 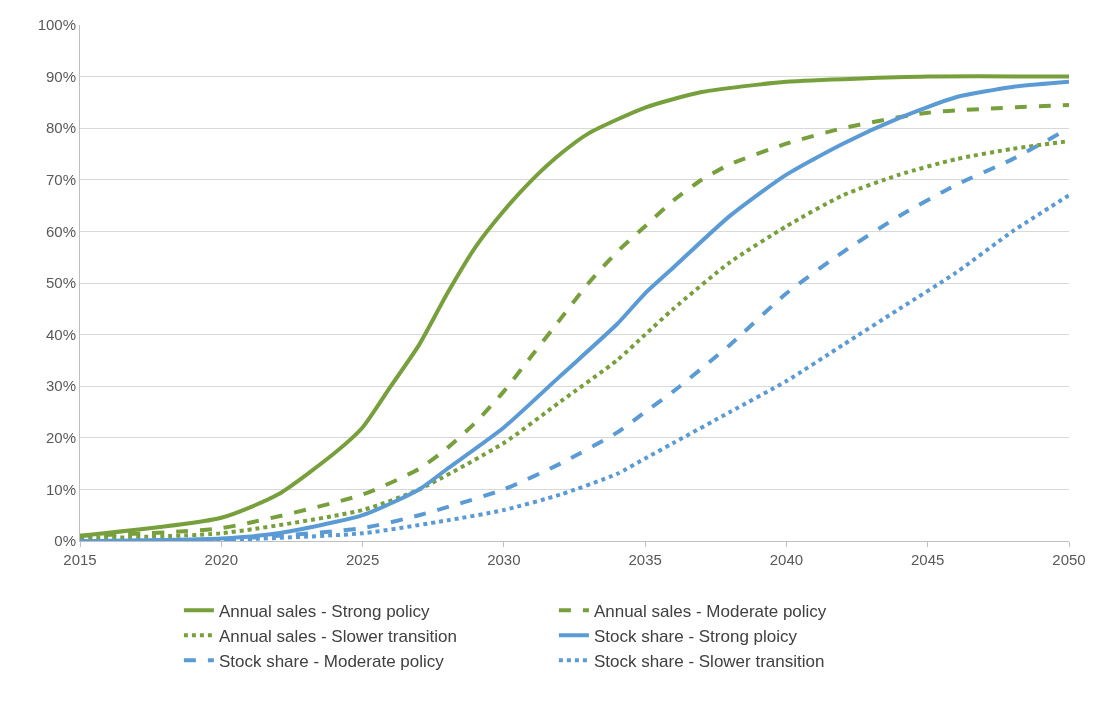 What do you see at coordinates (60, 180) in the screenshot?
I see `y-tick-label: 70%` at bounding box center [60, 180].